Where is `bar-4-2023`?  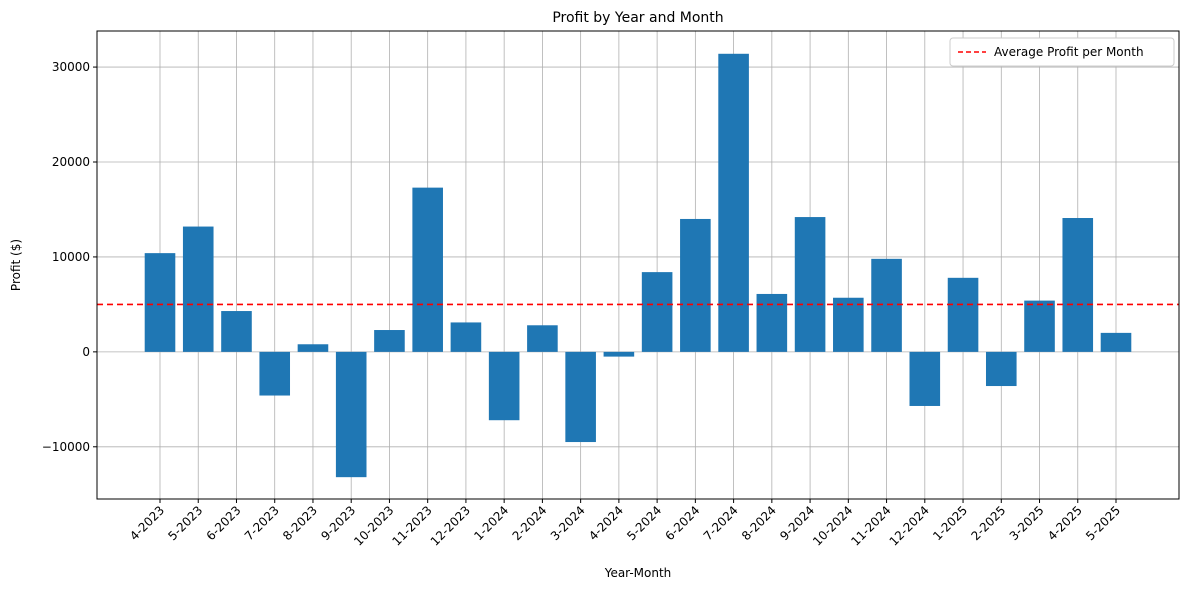 bar-4-2023 is located at coordinates (160, 302).